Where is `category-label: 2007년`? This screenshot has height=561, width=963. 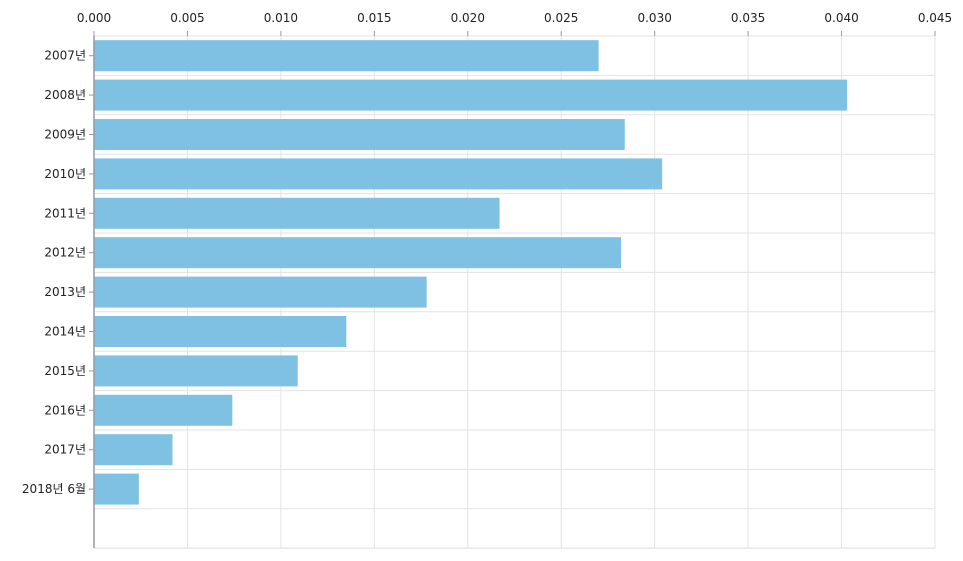
category-label: 2007년 is located at coordinates (65, 56).